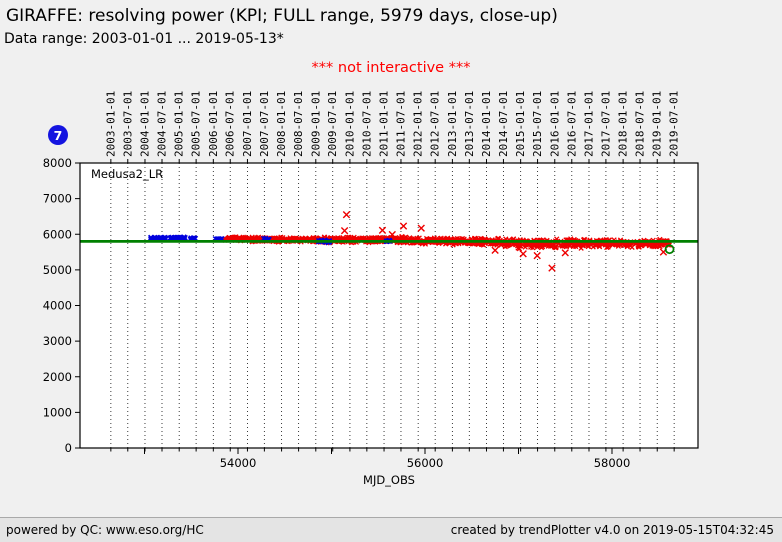 This screenshot has width=782, height=542. Describe the element at coordinates (674, 124) in the screenshot. I see `date-tick-label: 2019-07-01` at that location.